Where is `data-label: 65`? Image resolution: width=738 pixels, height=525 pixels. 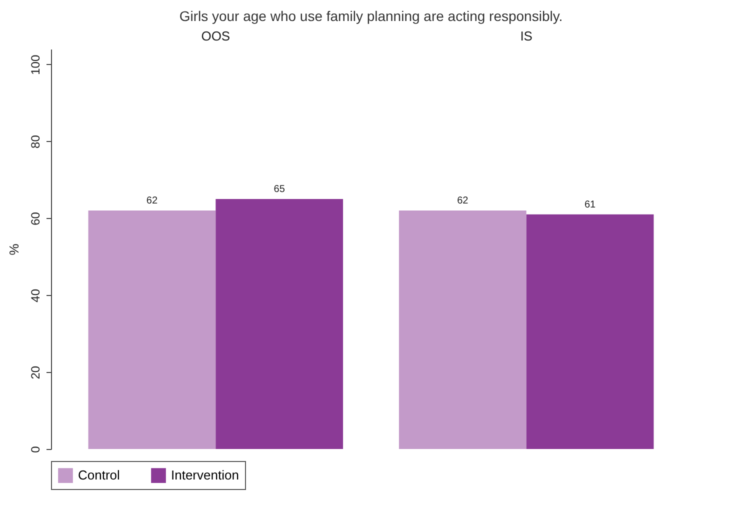 data-label: 65 is located at coordinates (280, 189).